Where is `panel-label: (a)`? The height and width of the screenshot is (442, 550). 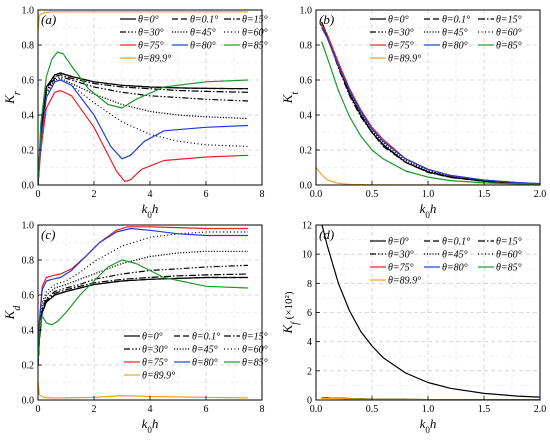
panel-label: (a) is located at coordinates (48, 19).